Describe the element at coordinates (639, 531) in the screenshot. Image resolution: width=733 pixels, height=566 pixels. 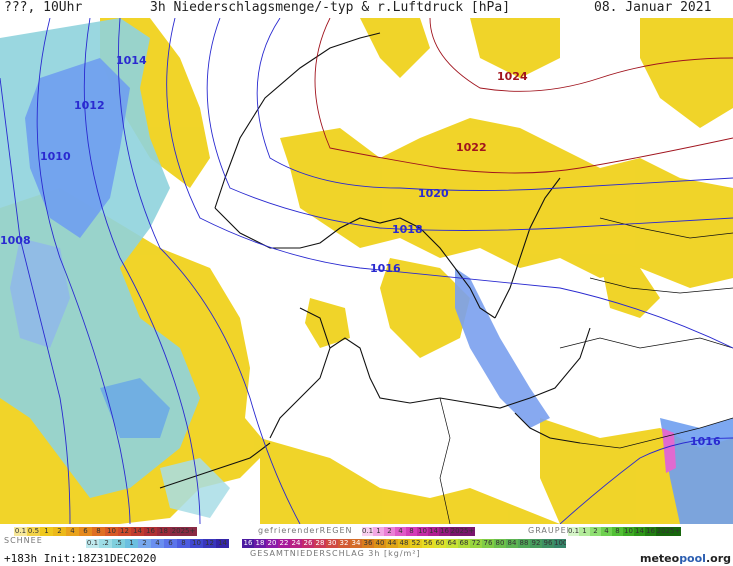
I see `graupel-scale-cell: 14` at that location.